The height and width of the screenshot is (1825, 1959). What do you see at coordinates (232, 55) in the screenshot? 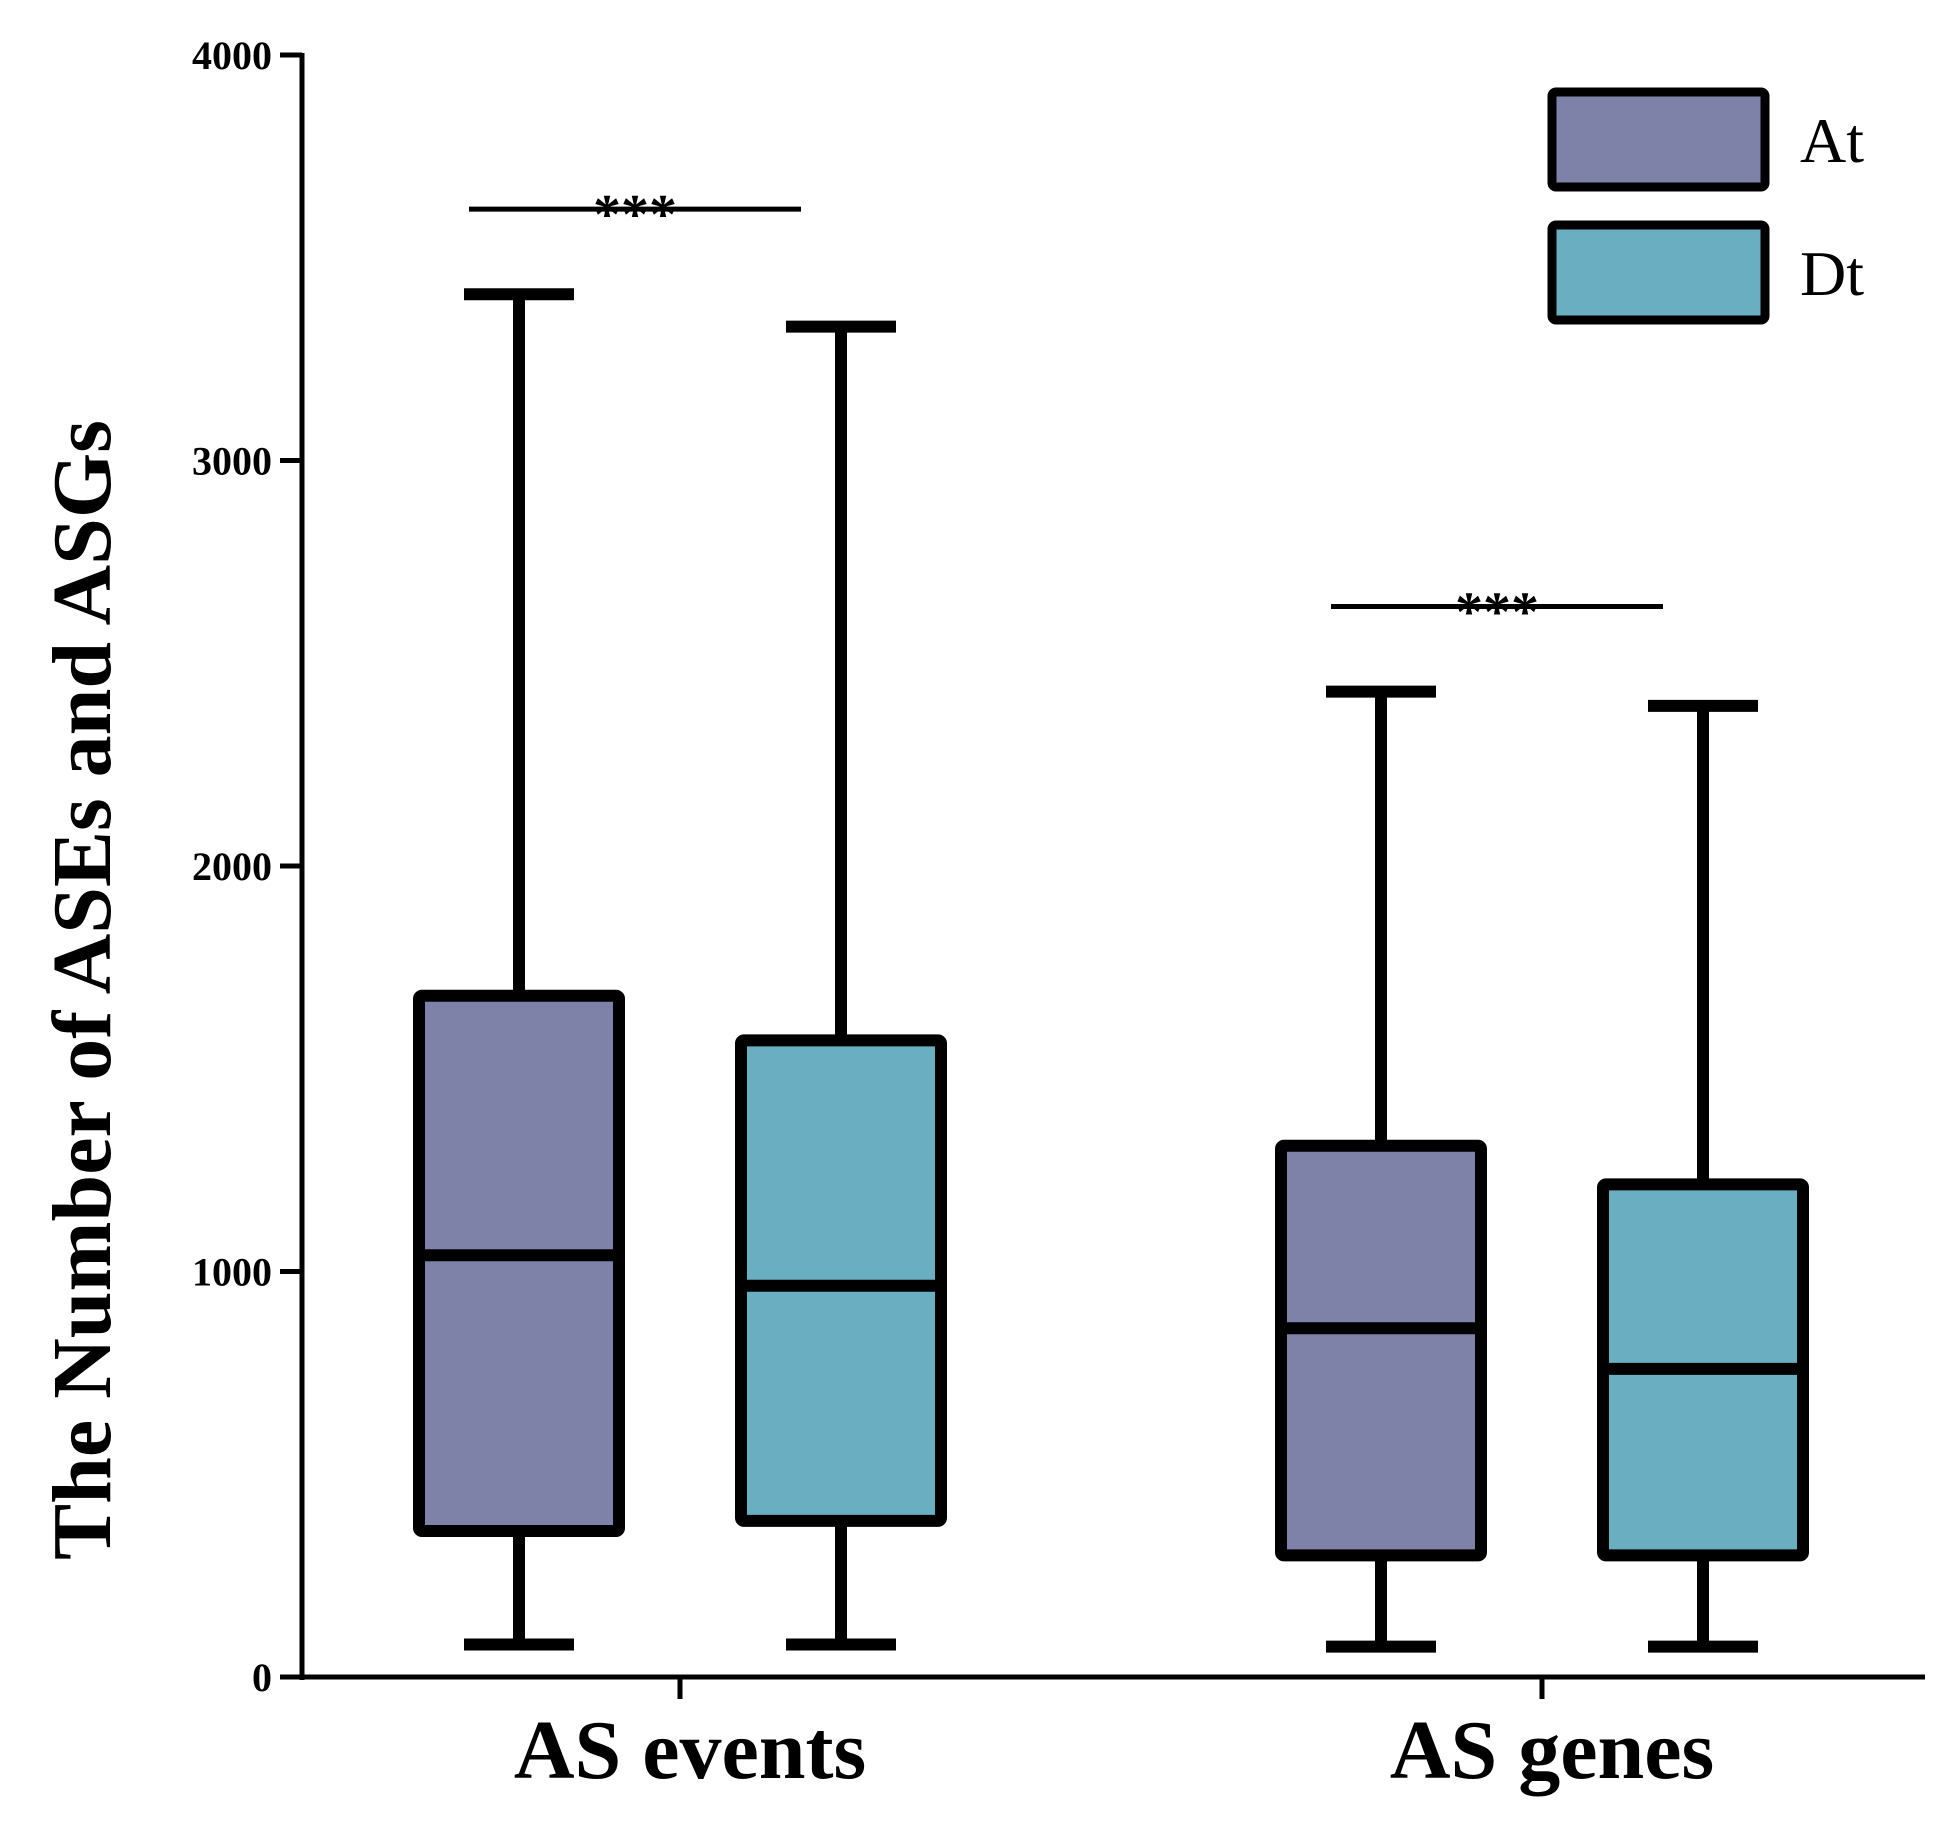
I see `y-tick-label: 4000` at bounding box center [232, 55].